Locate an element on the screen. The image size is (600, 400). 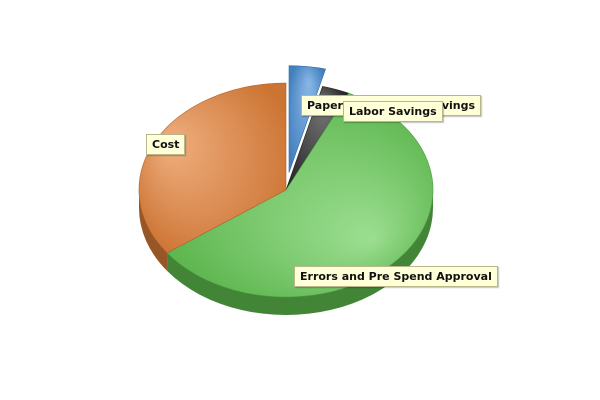
slice-paper-and-storage-savings is located at coordinates (307, 119).